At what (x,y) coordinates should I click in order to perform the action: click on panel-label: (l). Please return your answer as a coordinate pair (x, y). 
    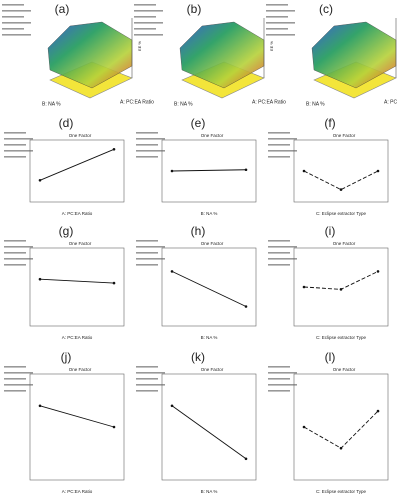
    Looking at the image, I should click on (330, 357).